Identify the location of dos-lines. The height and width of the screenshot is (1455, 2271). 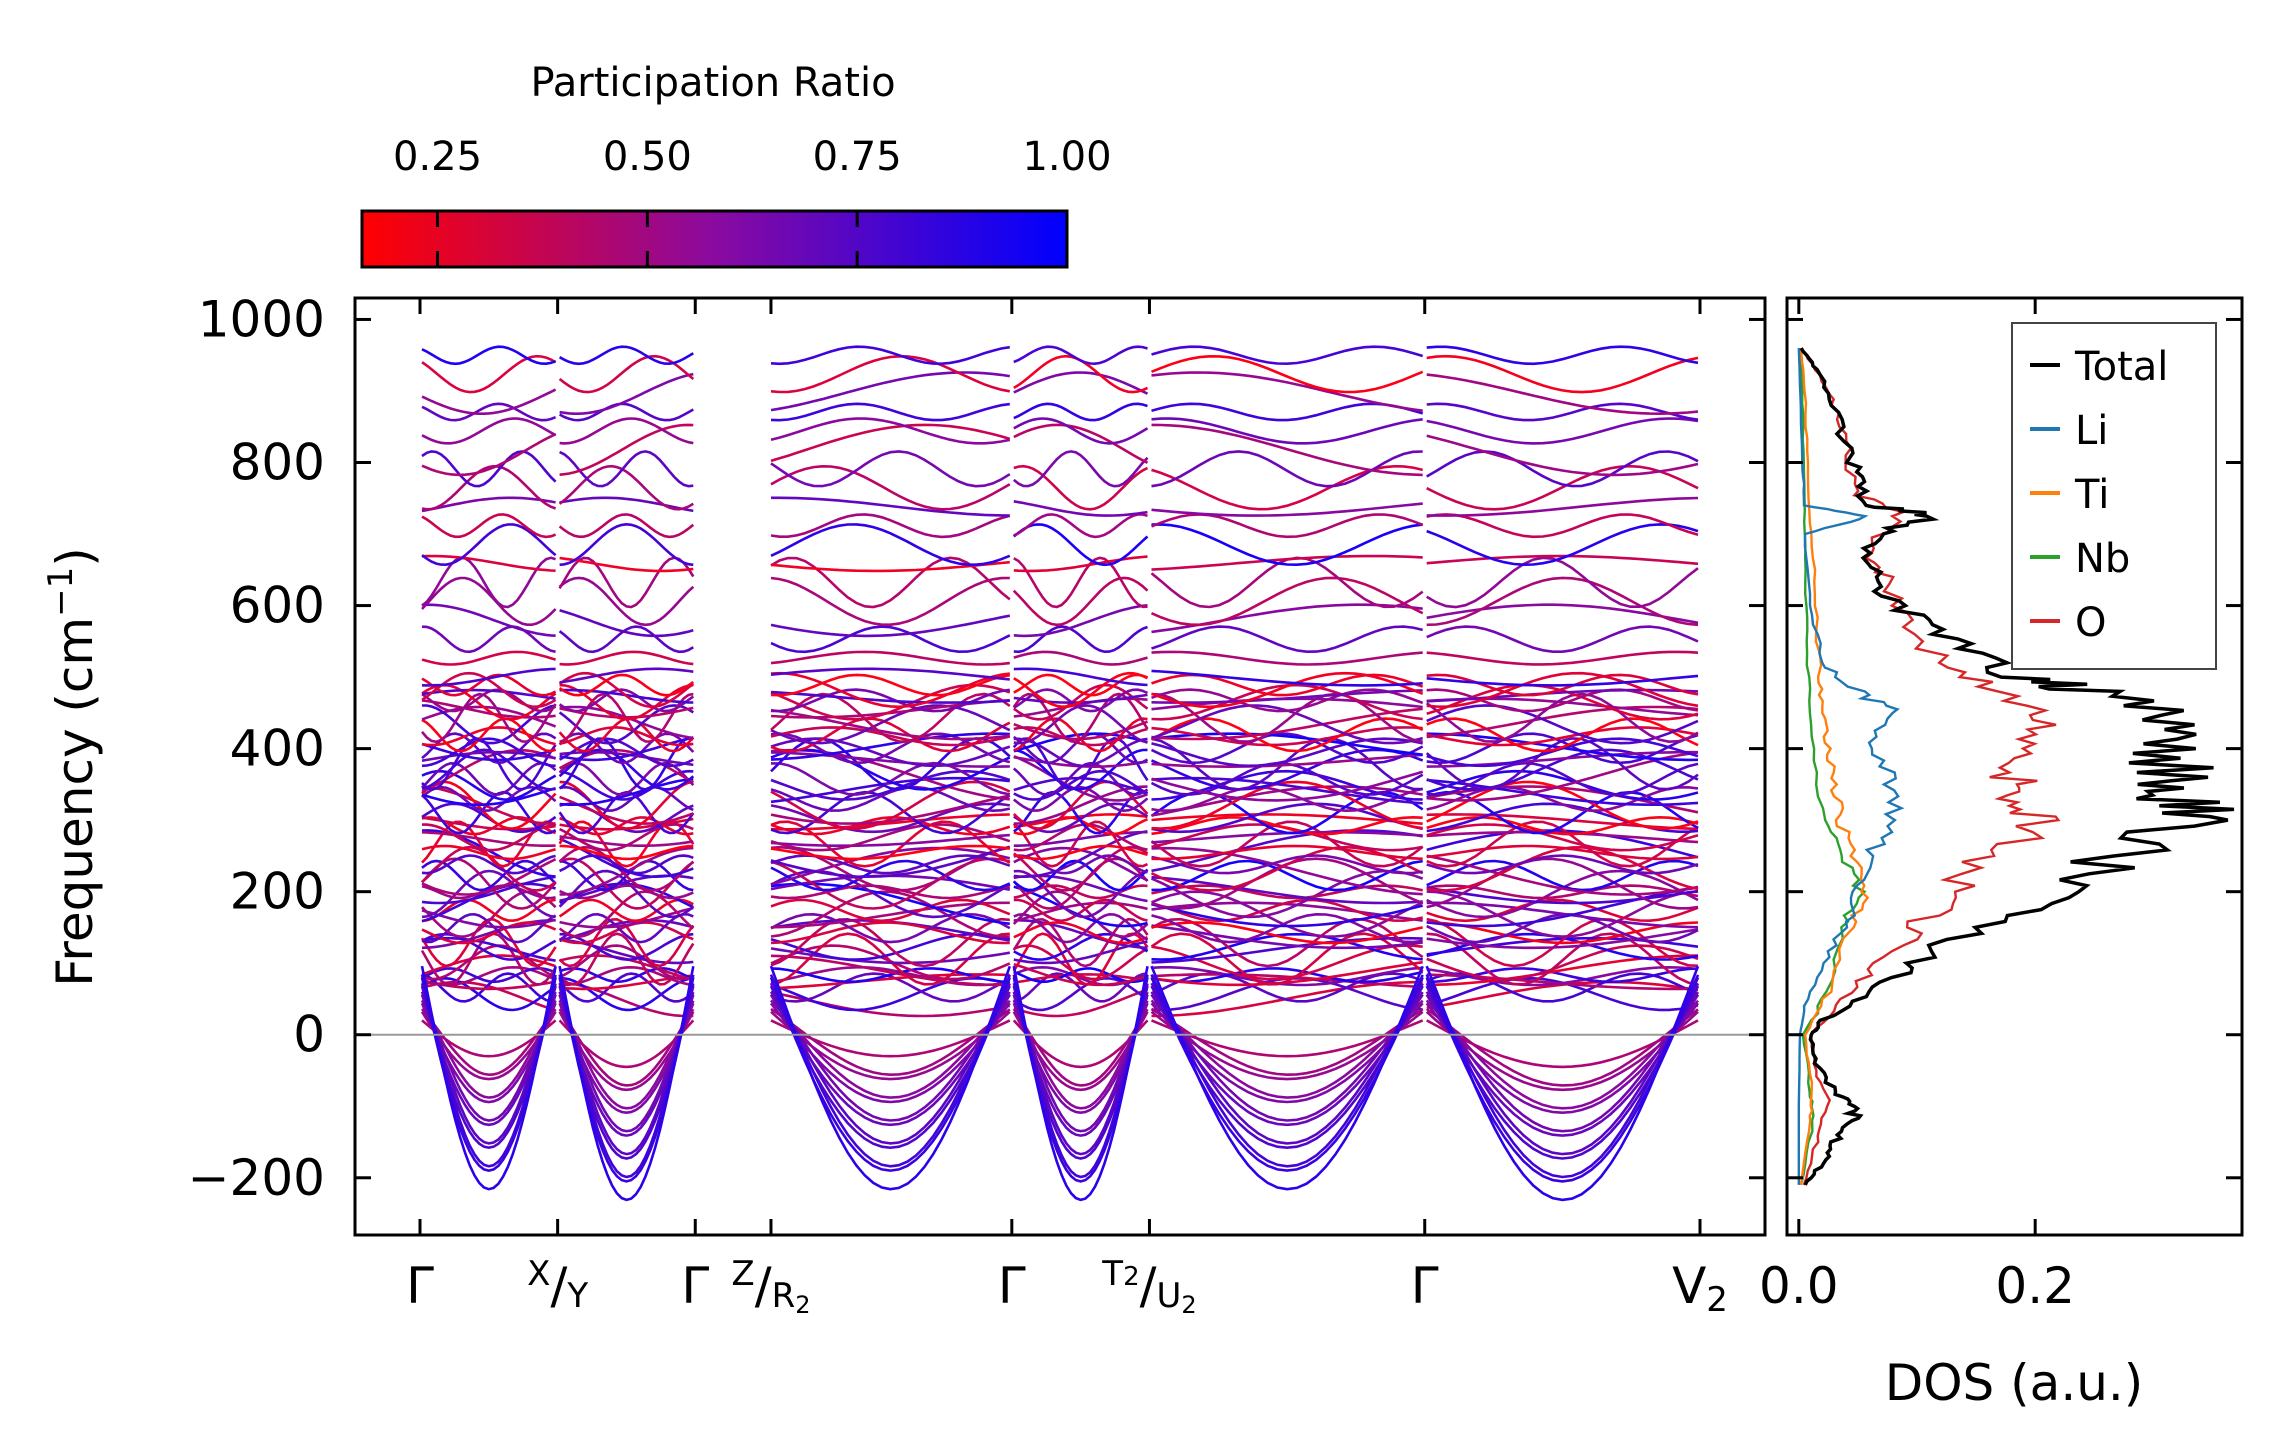
(2016, 766).